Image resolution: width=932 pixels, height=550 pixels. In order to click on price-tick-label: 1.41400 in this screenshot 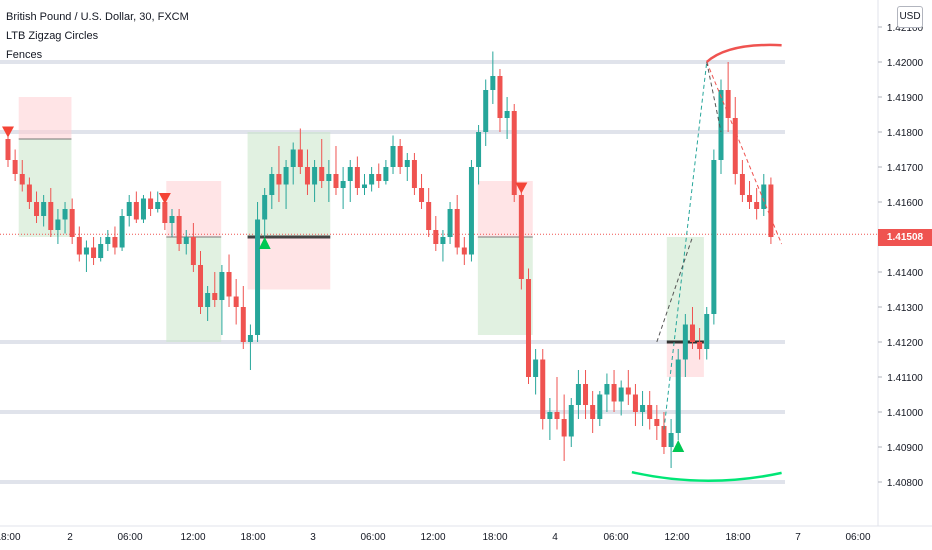, I will do `click(905, 273)`.